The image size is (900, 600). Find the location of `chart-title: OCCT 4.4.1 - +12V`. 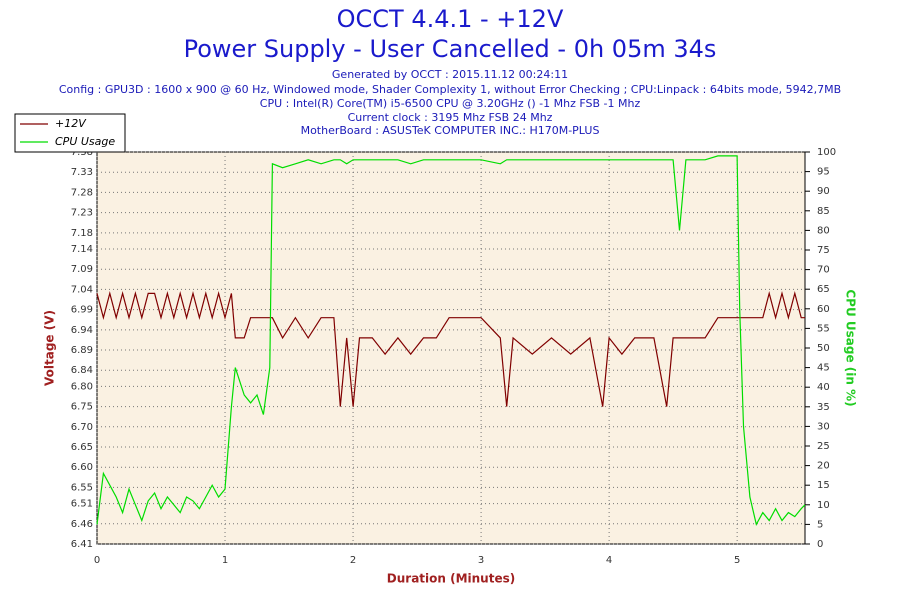

chart-title: OCCT 4.4.1 - +12V is located at coordinates (450, 19).